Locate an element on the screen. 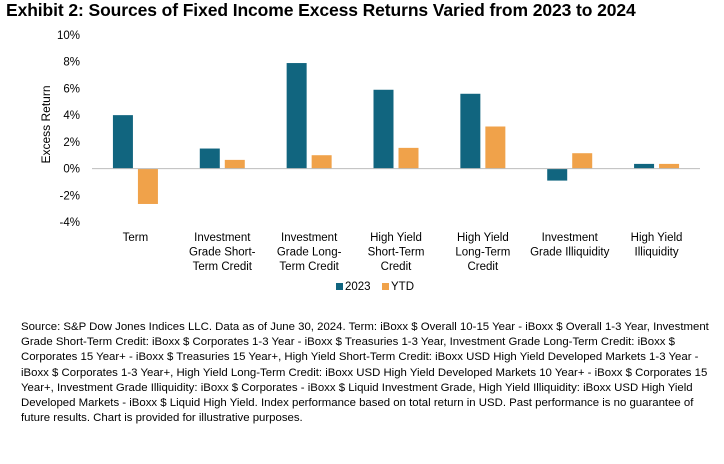 This screenshot has width=724, height=464. legend-label-ytd: YTD is located at coordinates (402, 287).